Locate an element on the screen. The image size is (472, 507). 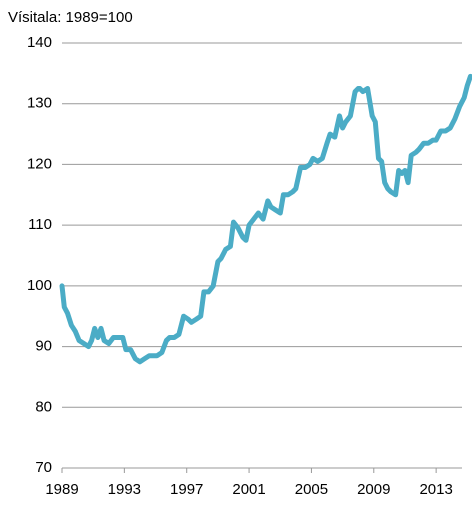
y-tick-label: 120 is located at coordinates (39, 163).